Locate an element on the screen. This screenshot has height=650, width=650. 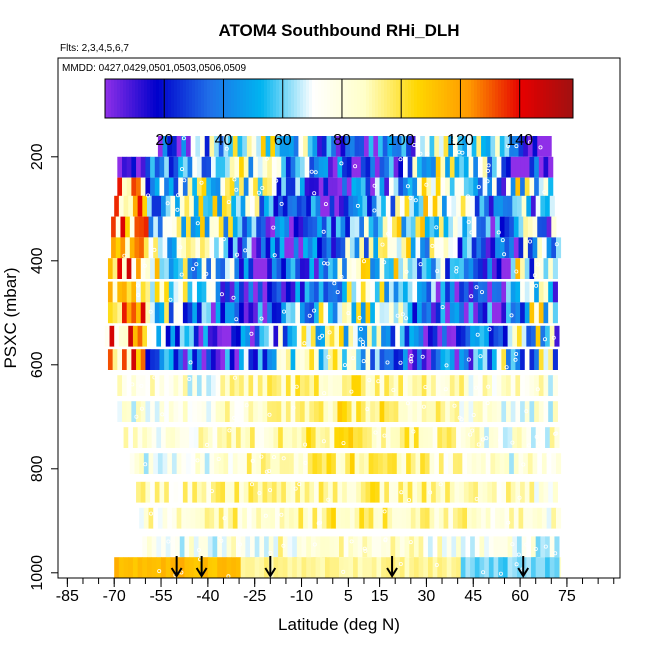
flight-arrow-head is located at coordinates (523, 572).